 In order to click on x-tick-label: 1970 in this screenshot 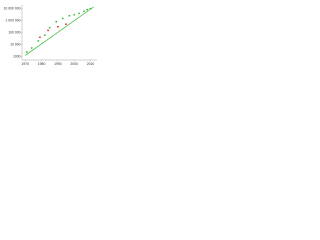, I will do `click(25, 64)`.